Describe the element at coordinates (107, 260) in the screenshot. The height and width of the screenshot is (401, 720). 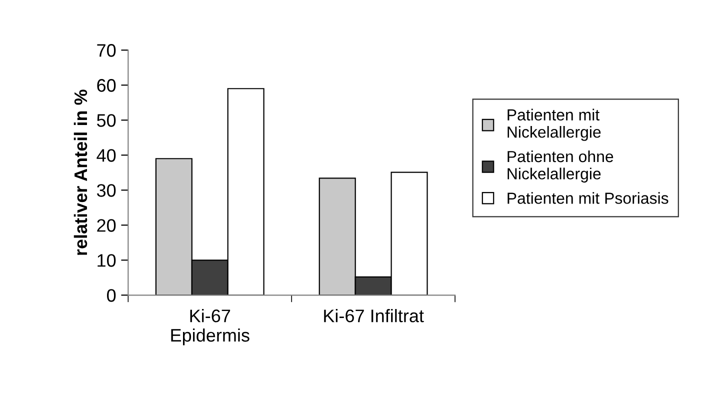
I see `y-tick-label: 10` at that location.